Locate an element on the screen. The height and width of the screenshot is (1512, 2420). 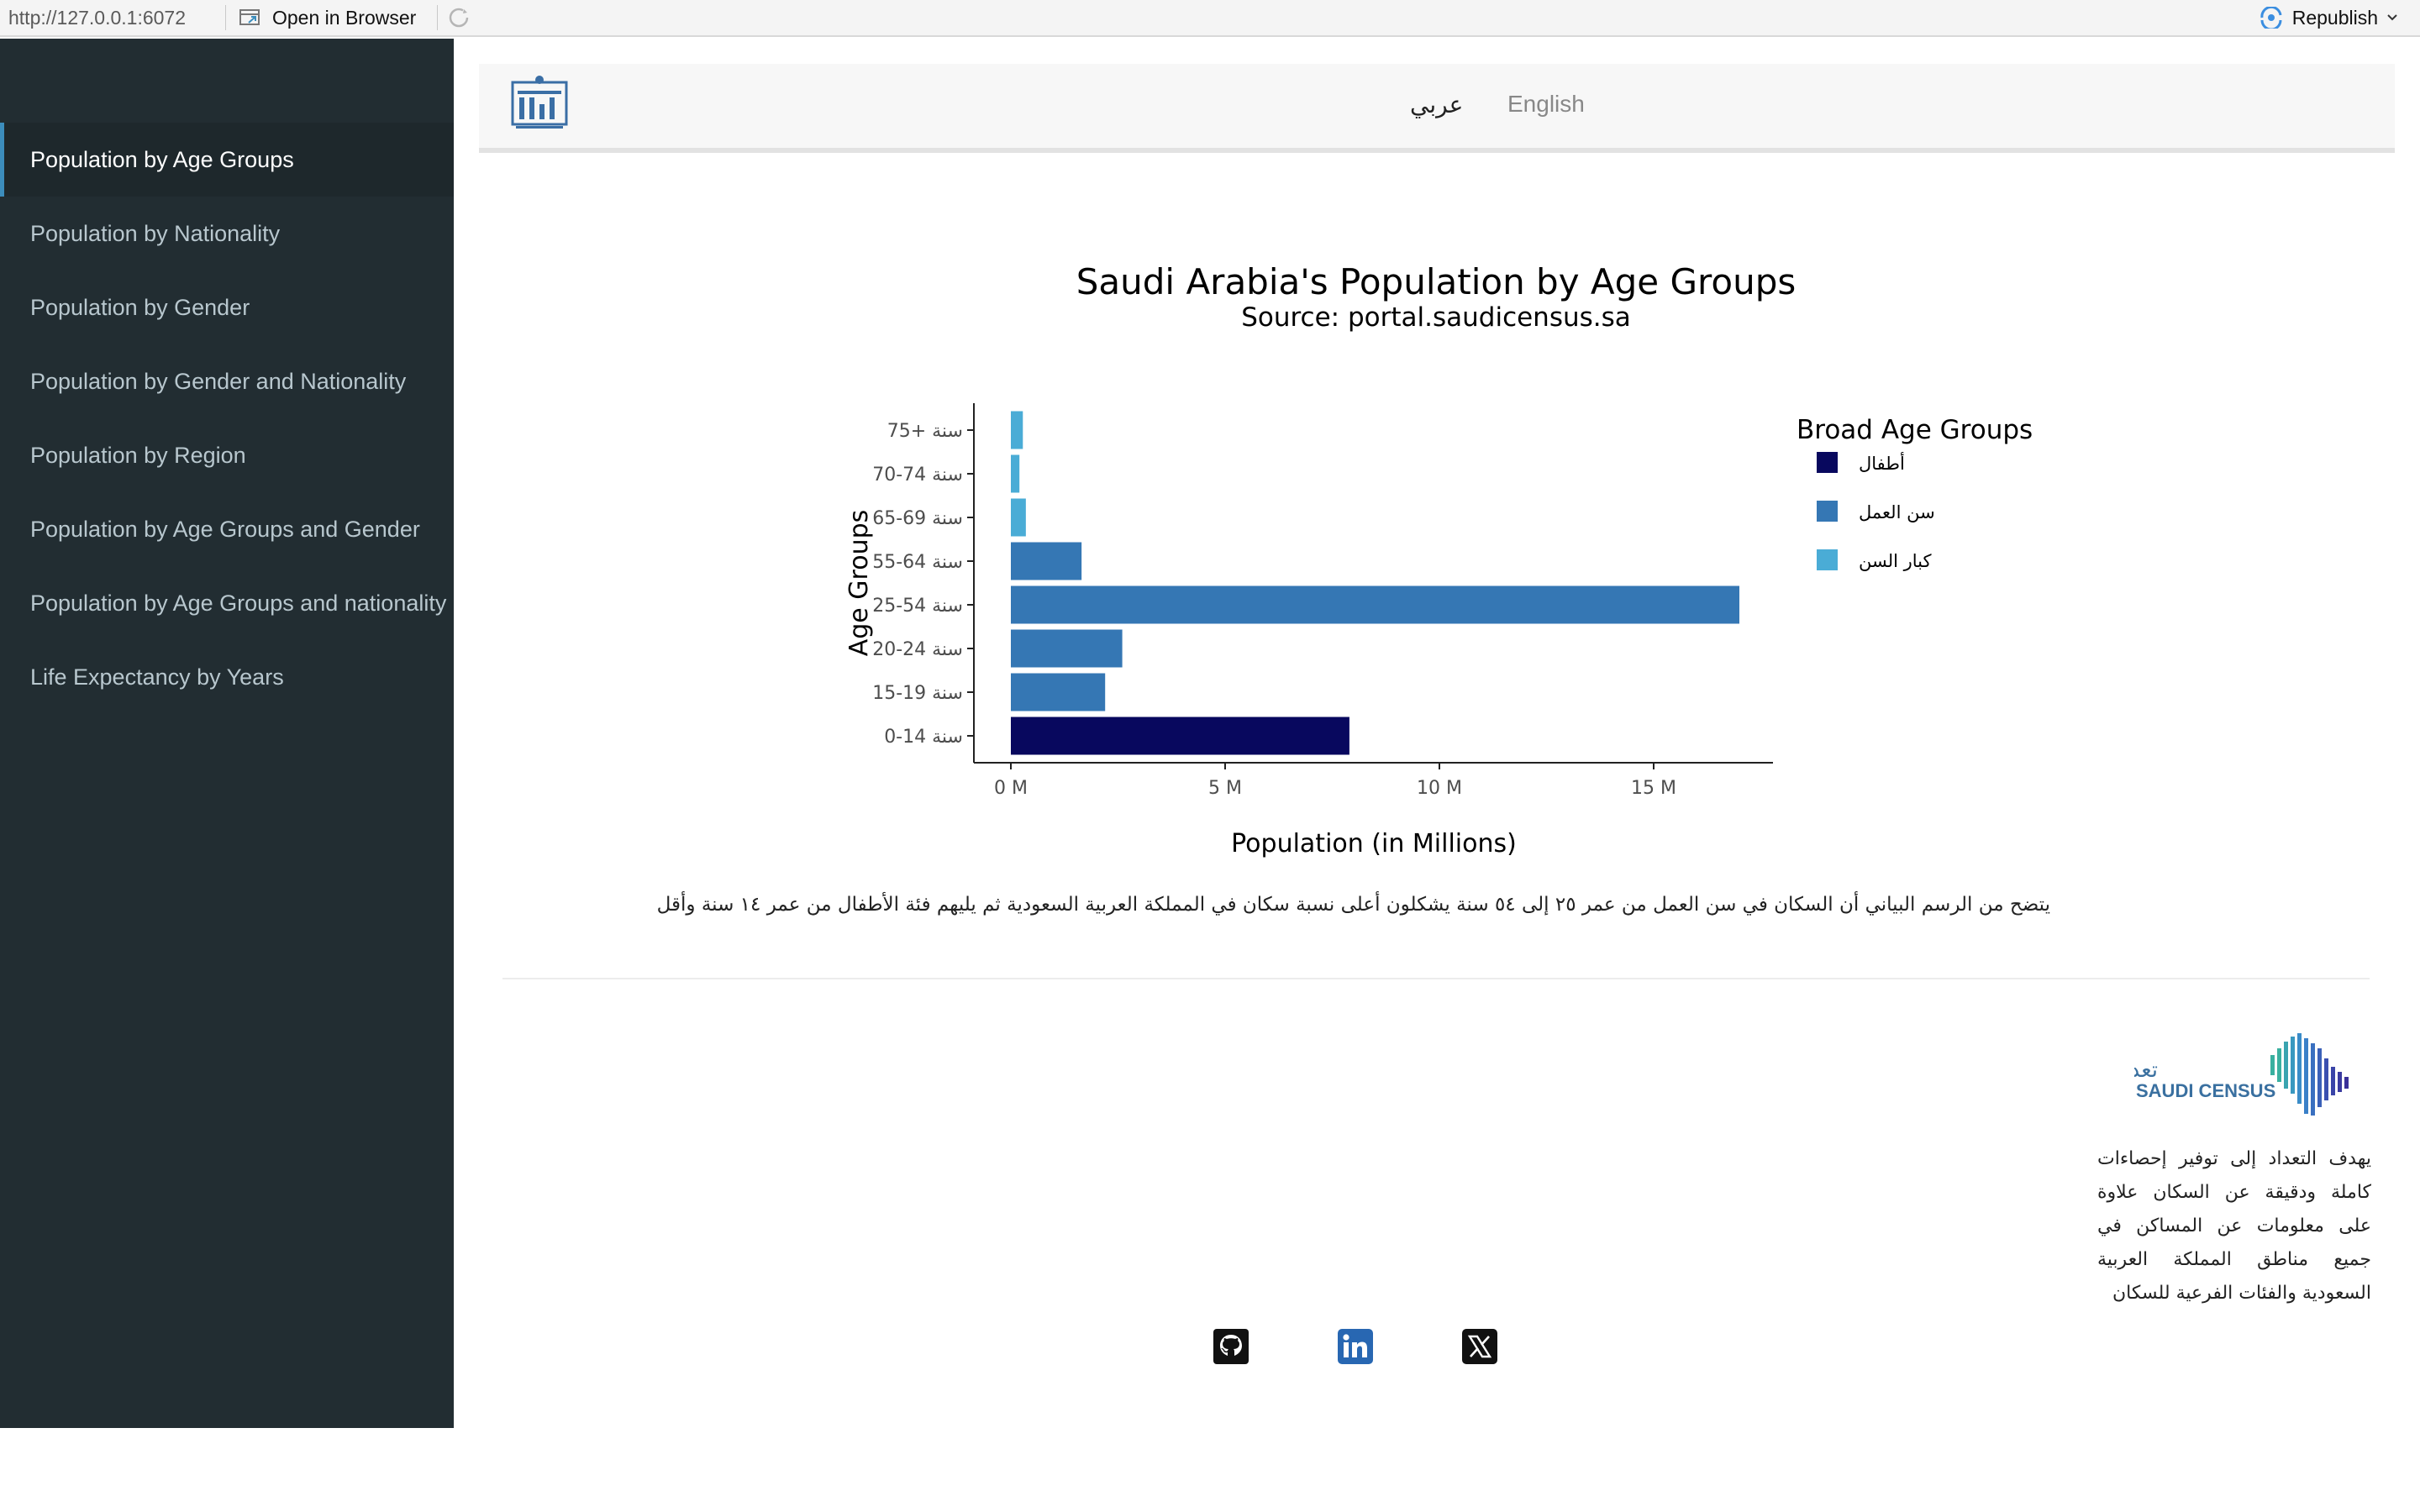
y-tick-label: 55-64 سنة is located at coordinates (917, 562).